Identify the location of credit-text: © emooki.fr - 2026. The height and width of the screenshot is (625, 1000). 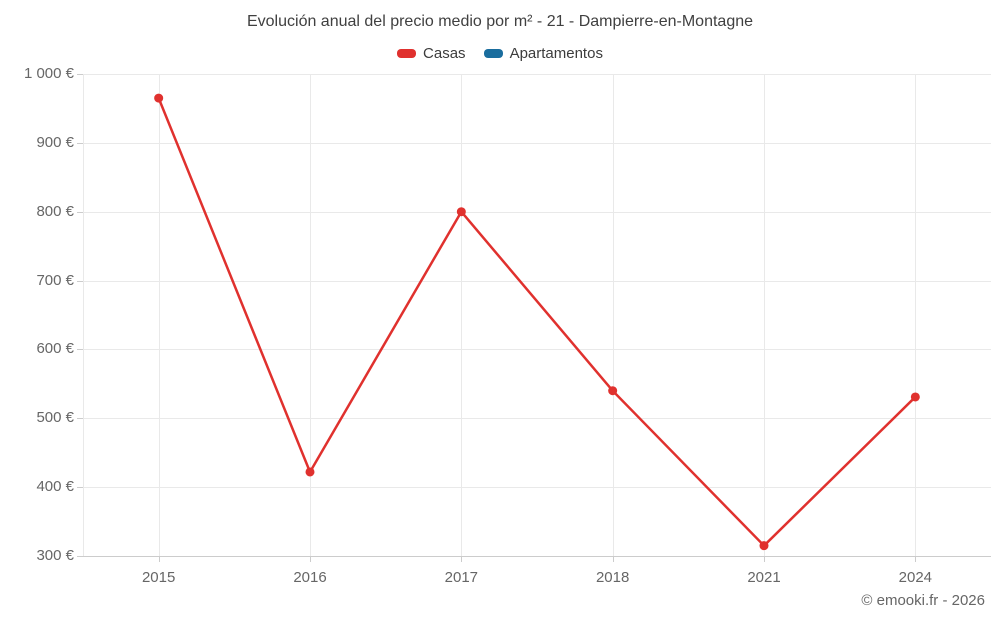
(923, 600).